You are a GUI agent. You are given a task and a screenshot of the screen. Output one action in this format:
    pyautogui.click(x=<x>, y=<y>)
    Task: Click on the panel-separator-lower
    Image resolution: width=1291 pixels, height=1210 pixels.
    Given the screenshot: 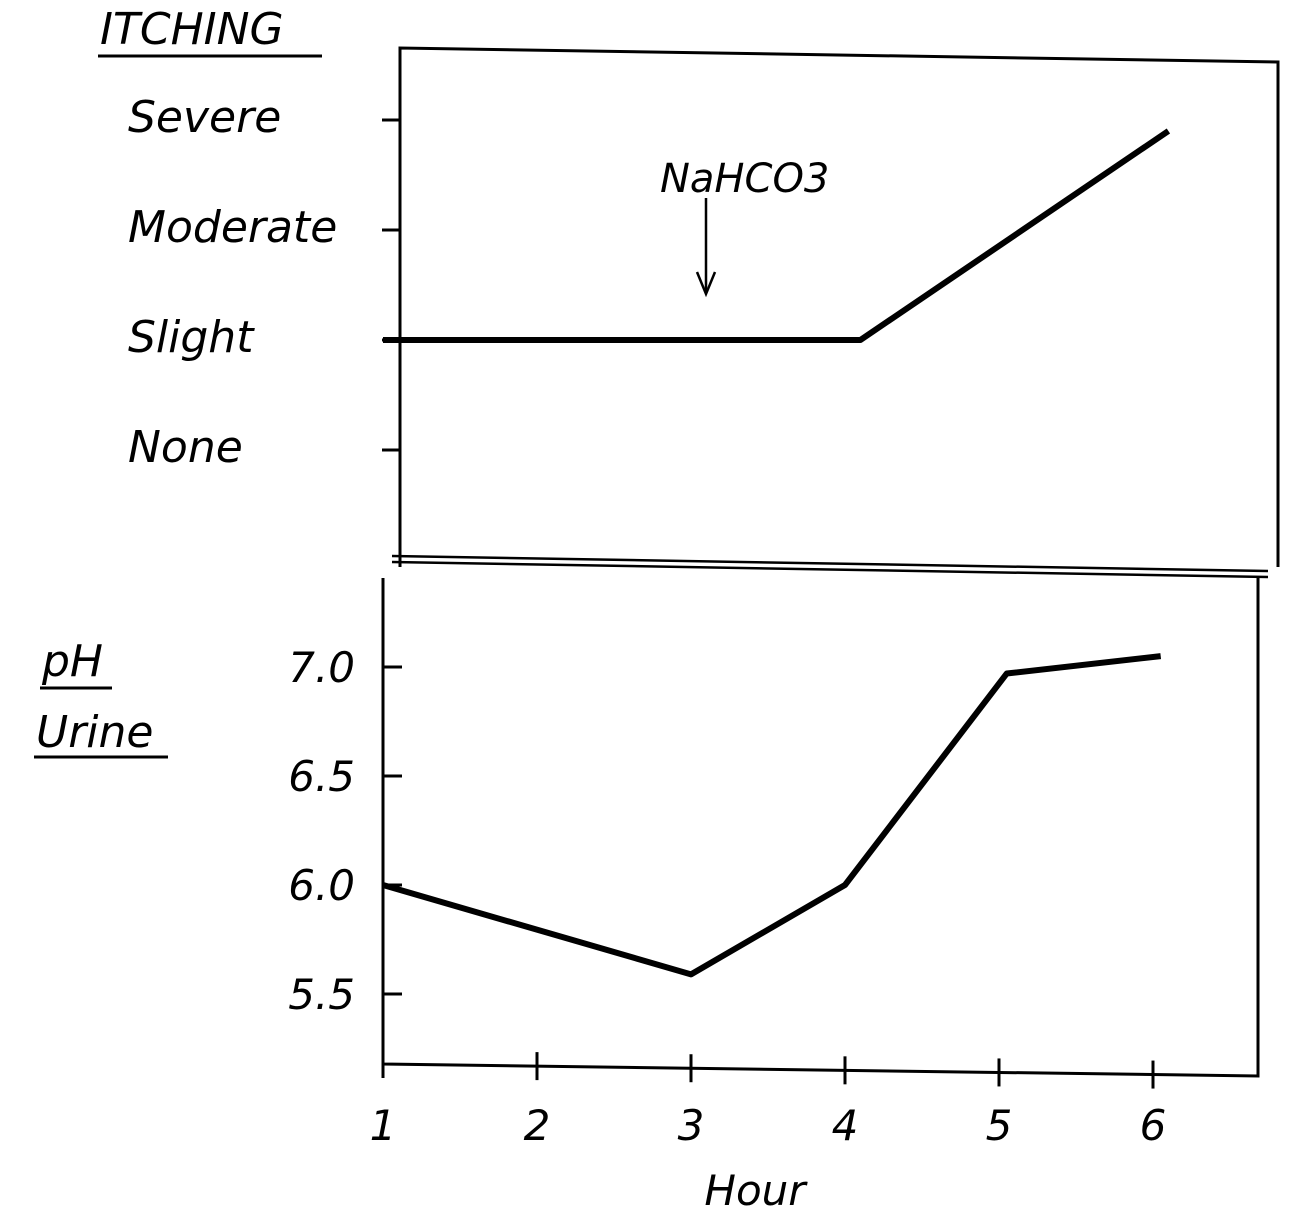 What is the action you would take?
    pyautogui.click(x=830, y=569)
    